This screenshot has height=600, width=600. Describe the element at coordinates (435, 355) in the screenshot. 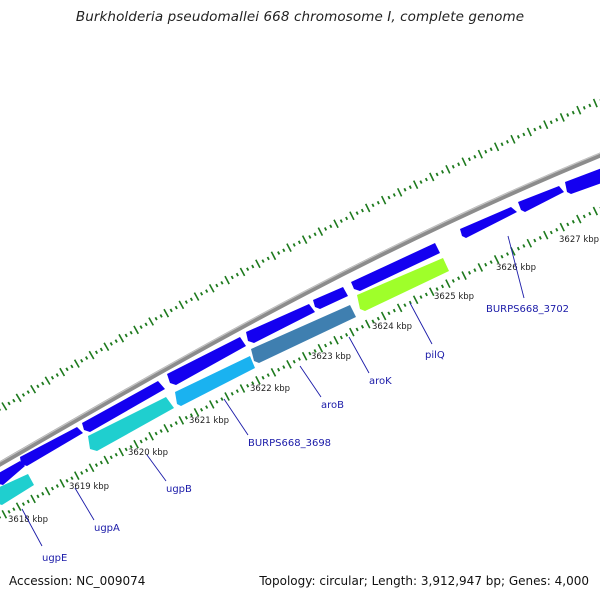

I see `gene-label-pilQ: pilQ` at that location.